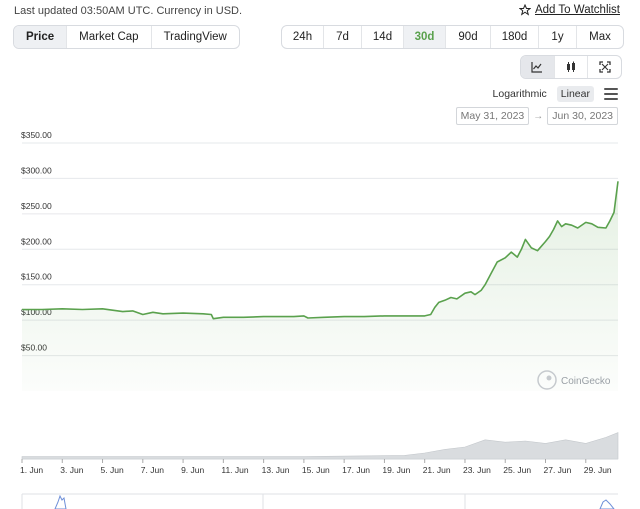  Describe the element at coordinates (558, 470) in the screenshot. I see `x-tick-label: 27. Jun` at that location.